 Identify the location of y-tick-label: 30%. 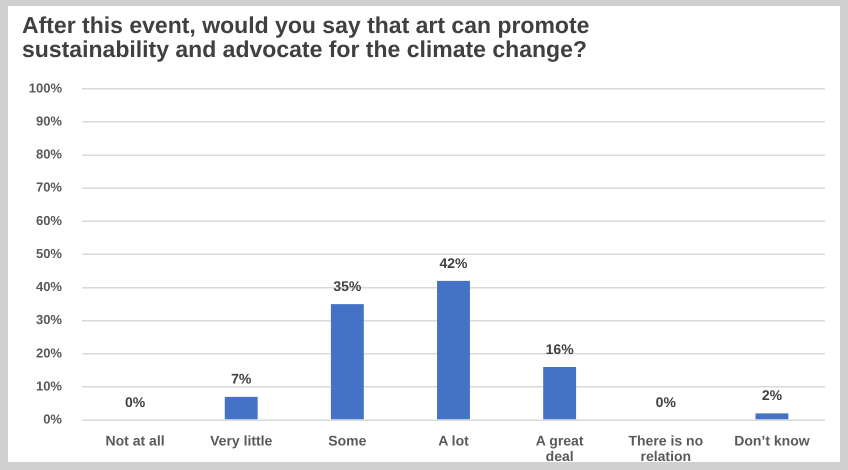
(49, 320).